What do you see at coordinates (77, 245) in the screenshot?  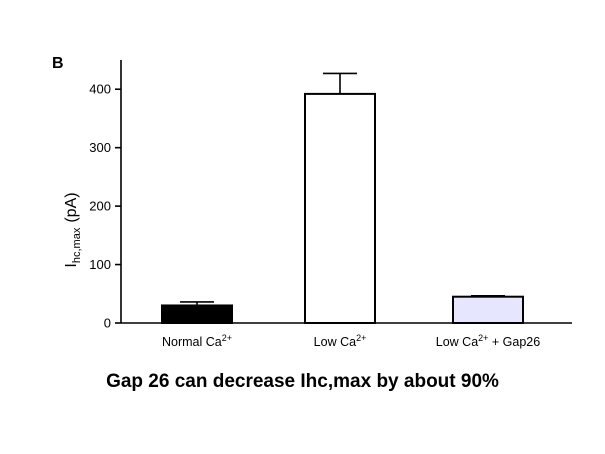 I see `y-axis-label-subscript: hc,max` at bounding box center [77, 245].